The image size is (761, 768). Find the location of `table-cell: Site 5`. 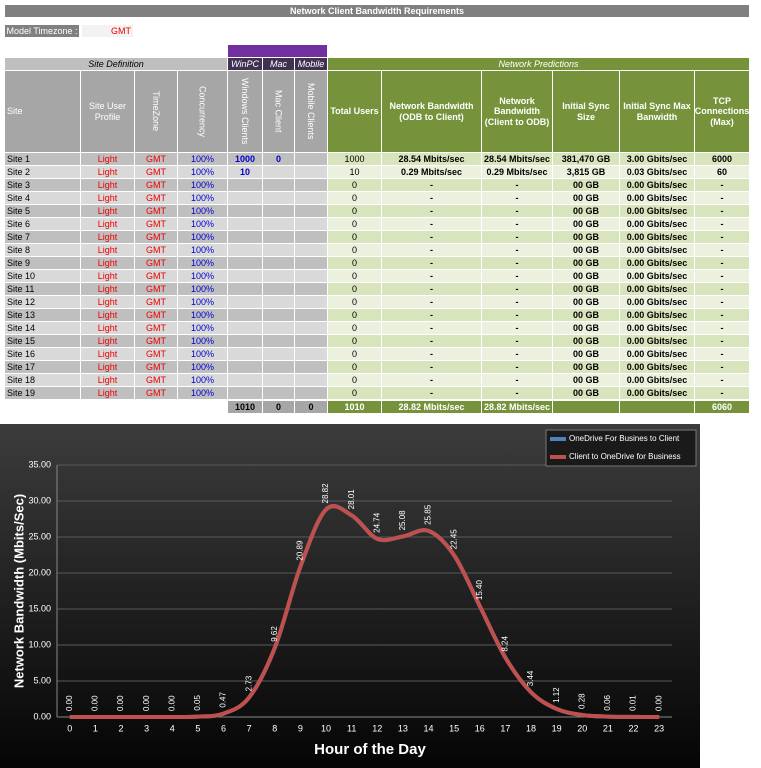

table-cell: Site 5 is located at coordinates (43, 211).